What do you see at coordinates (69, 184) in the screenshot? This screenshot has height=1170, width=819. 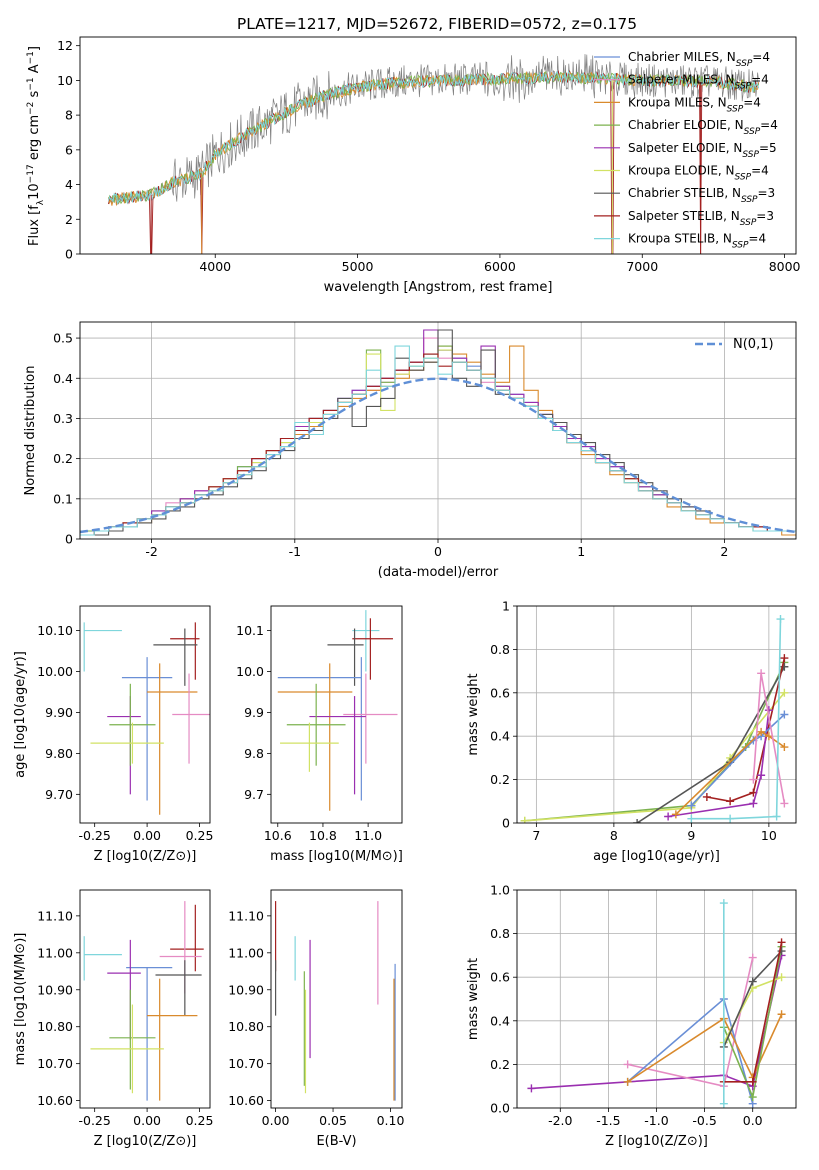 I see `y-tick-label: 4` at bounding box center [69, 184].